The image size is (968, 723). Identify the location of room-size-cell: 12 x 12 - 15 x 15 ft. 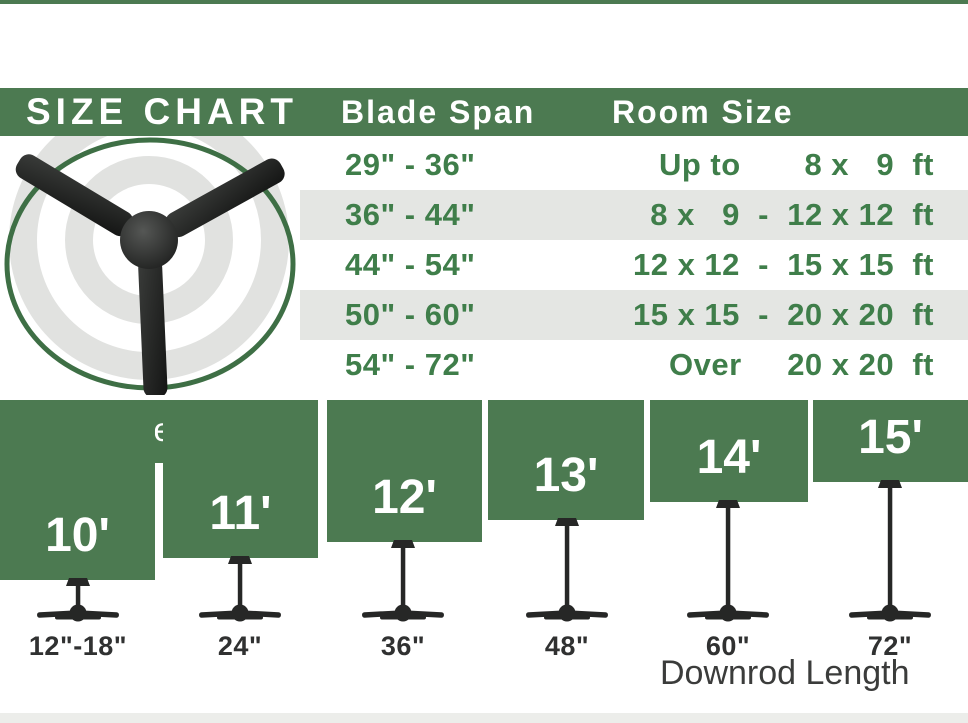
(783, 264).